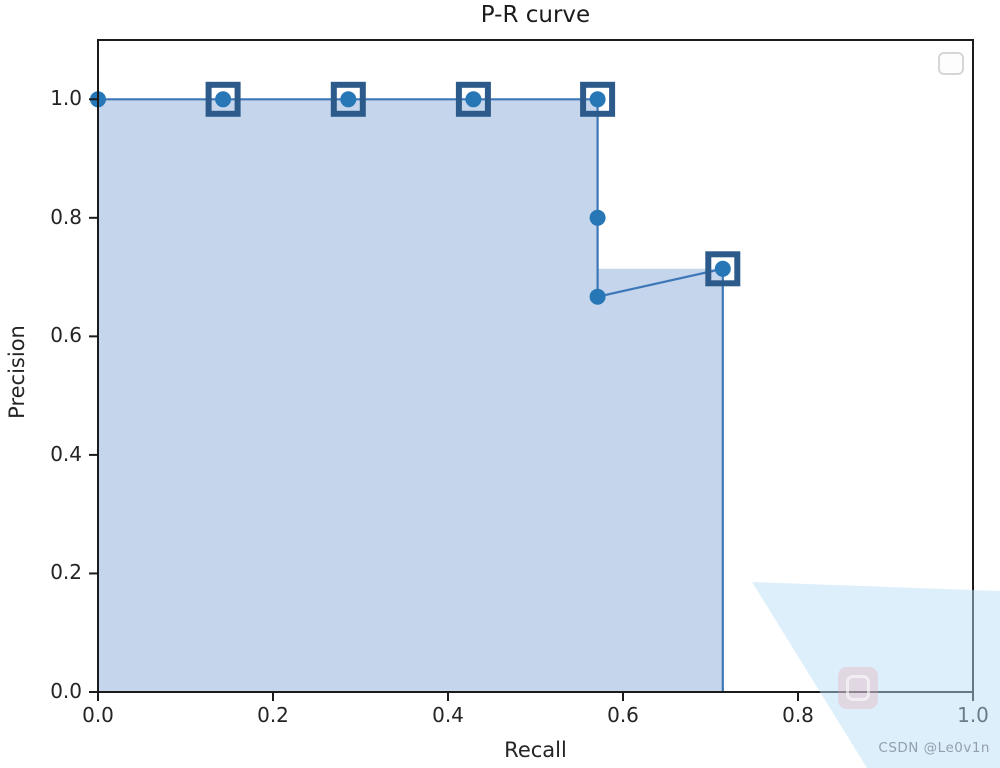 Image resolution: width=1000 pixels, height=768 pixels. I want to click on legend-box, so click(951, 63).